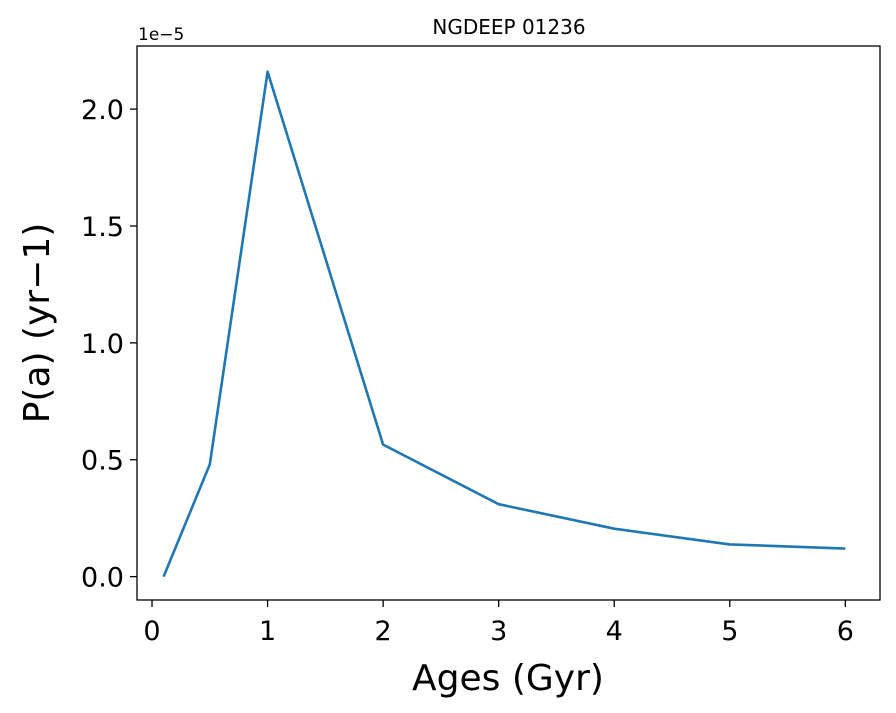 The image size is (896, 713). I want to click on y-tick-label: 2.0, so click(102, 110).